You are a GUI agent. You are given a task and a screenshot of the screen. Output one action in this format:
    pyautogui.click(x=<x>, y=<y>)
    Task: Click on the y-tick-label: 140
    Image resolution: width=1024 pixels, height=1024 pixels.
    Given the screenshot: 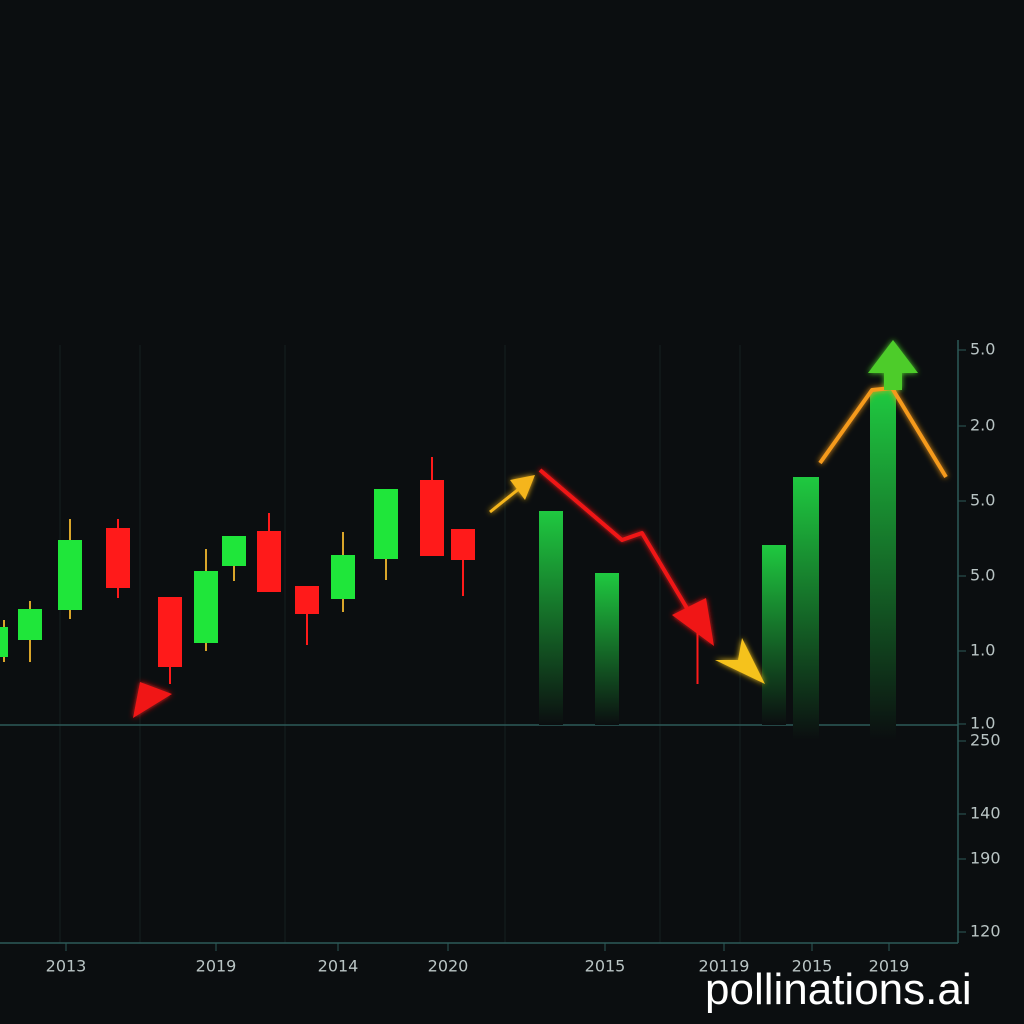 What is the action you would take?
    pyautogui.click(x=985, y=813)
    